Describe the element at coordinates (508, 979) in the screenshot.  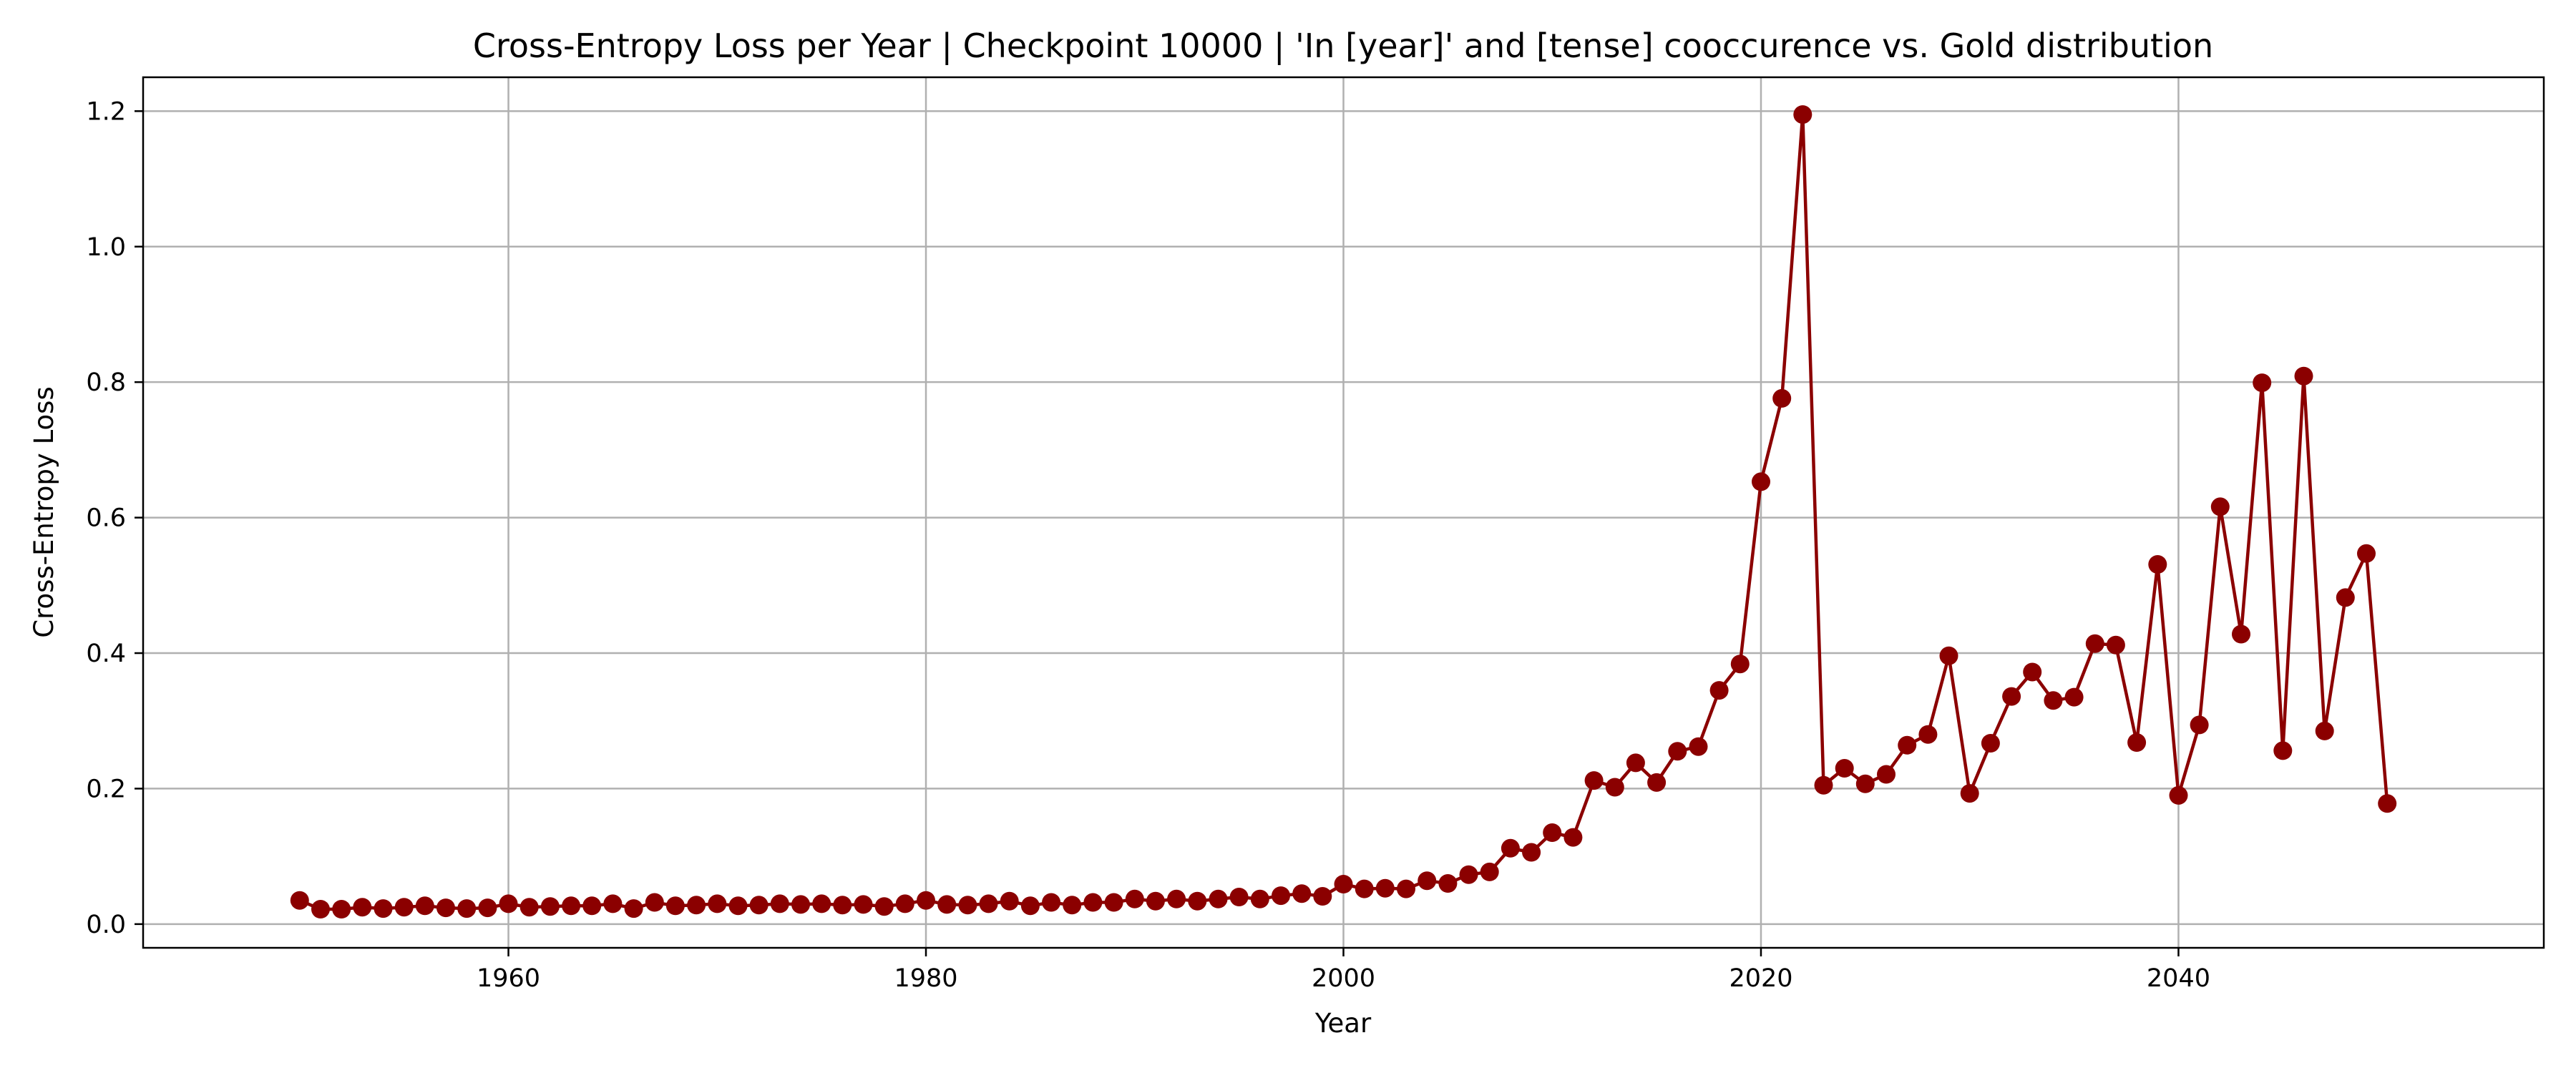
I see `x-tick-label: 1960` at that location.